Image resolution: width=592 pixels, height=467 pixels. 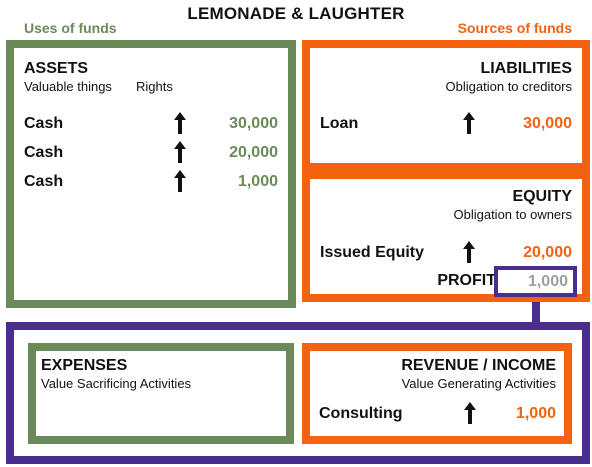 What do you see at coordinates (547, 281) in the screenshot?
I see `profit-value: 1,000` at bounding box center [547, 281].